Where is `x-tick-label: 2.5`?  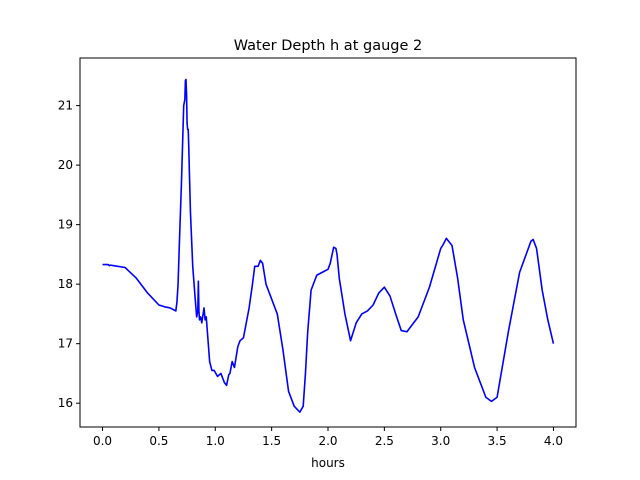 x-tick-label: 2.5 is located at coordinates (384, 441).